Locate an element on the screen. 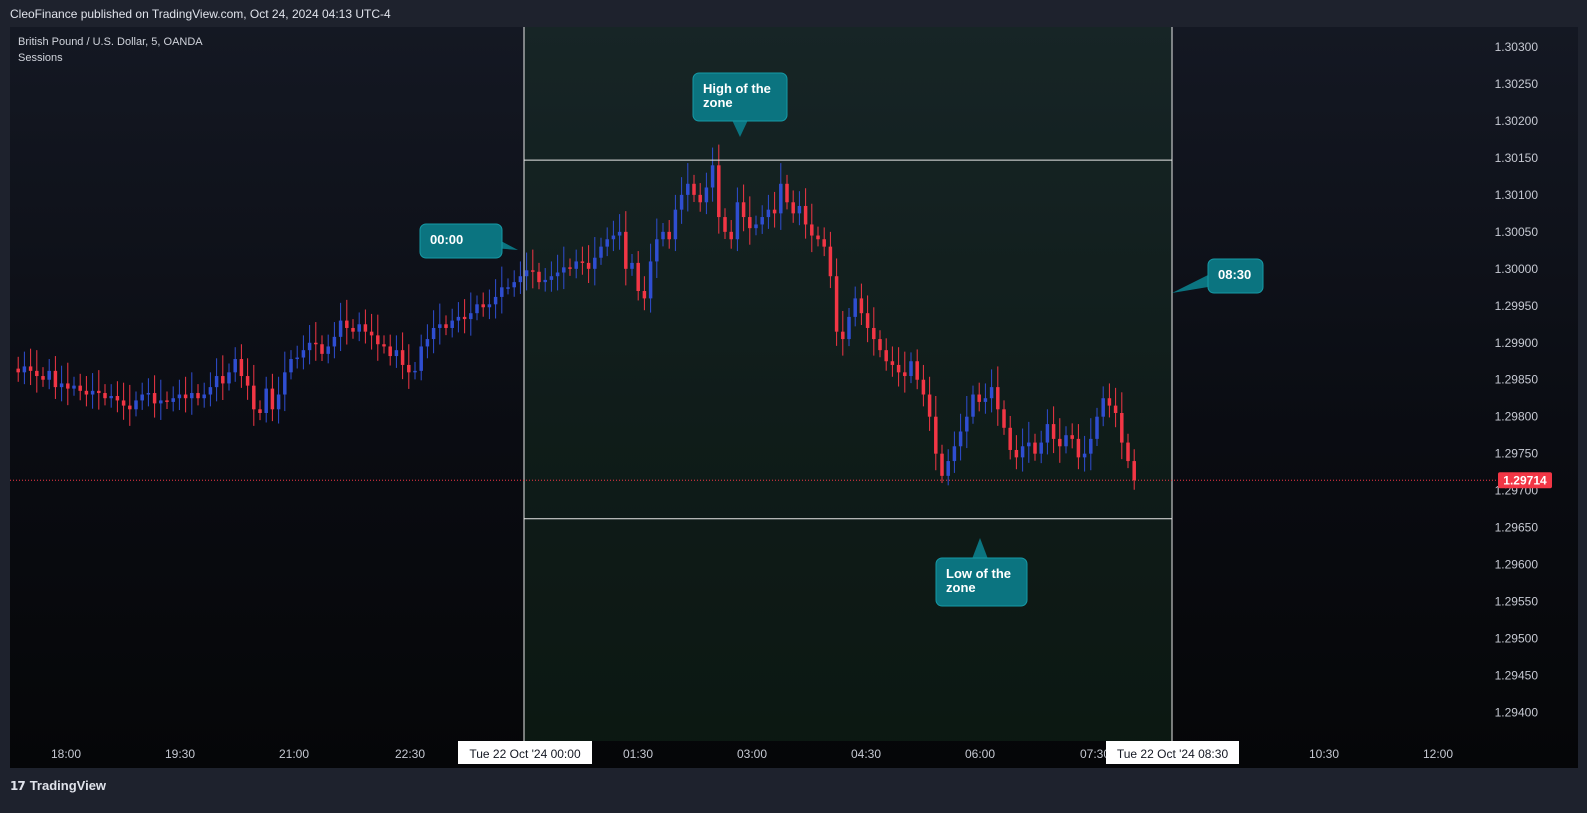 The height and width of the screenshot is (813, 1587). x-tick-label: 04:30 is located at coordinates (866, 754).